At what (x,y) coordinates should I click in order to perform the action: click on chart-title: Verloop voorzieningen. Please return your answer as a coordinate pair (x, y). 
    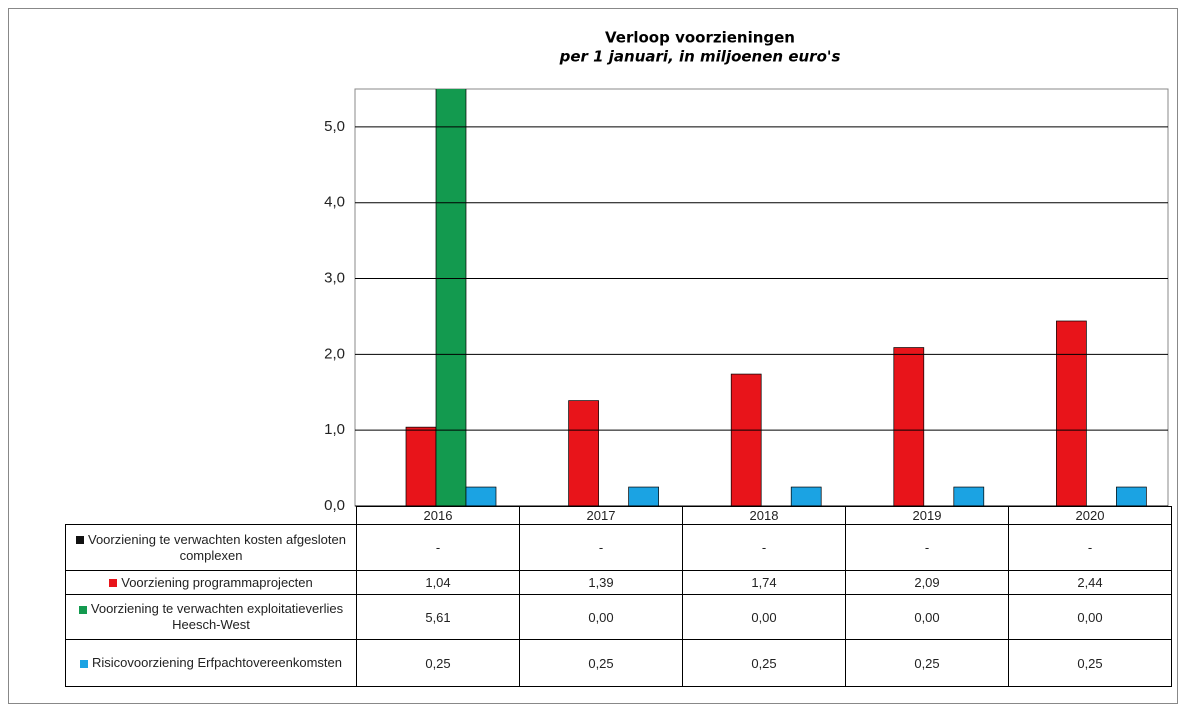
    Looking at the image, I should click on (700, 38).